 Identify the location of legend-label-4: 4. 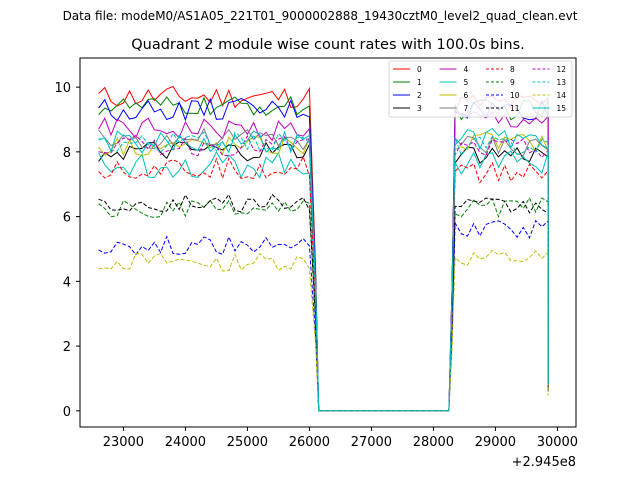
(466, 69).